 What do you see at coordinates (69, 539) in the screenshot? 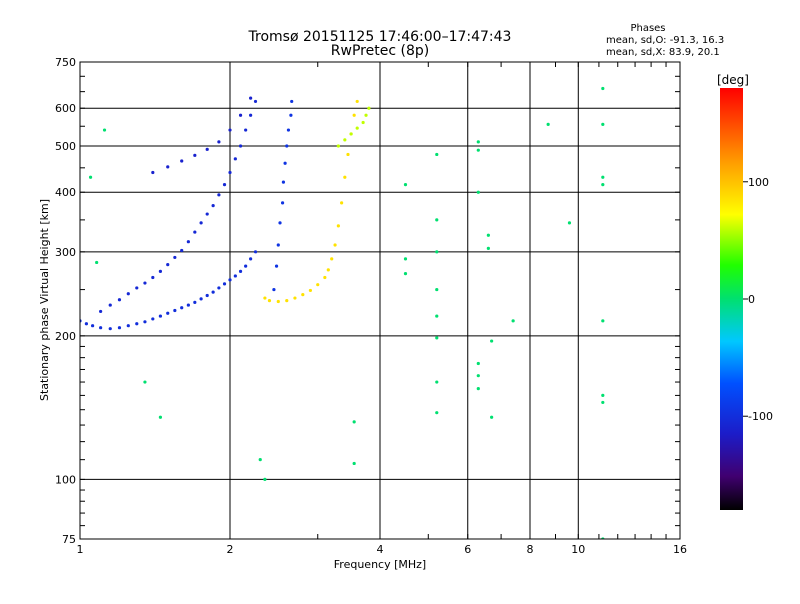
I see `y-tick-label: 75` at bounding box center [69, 539].